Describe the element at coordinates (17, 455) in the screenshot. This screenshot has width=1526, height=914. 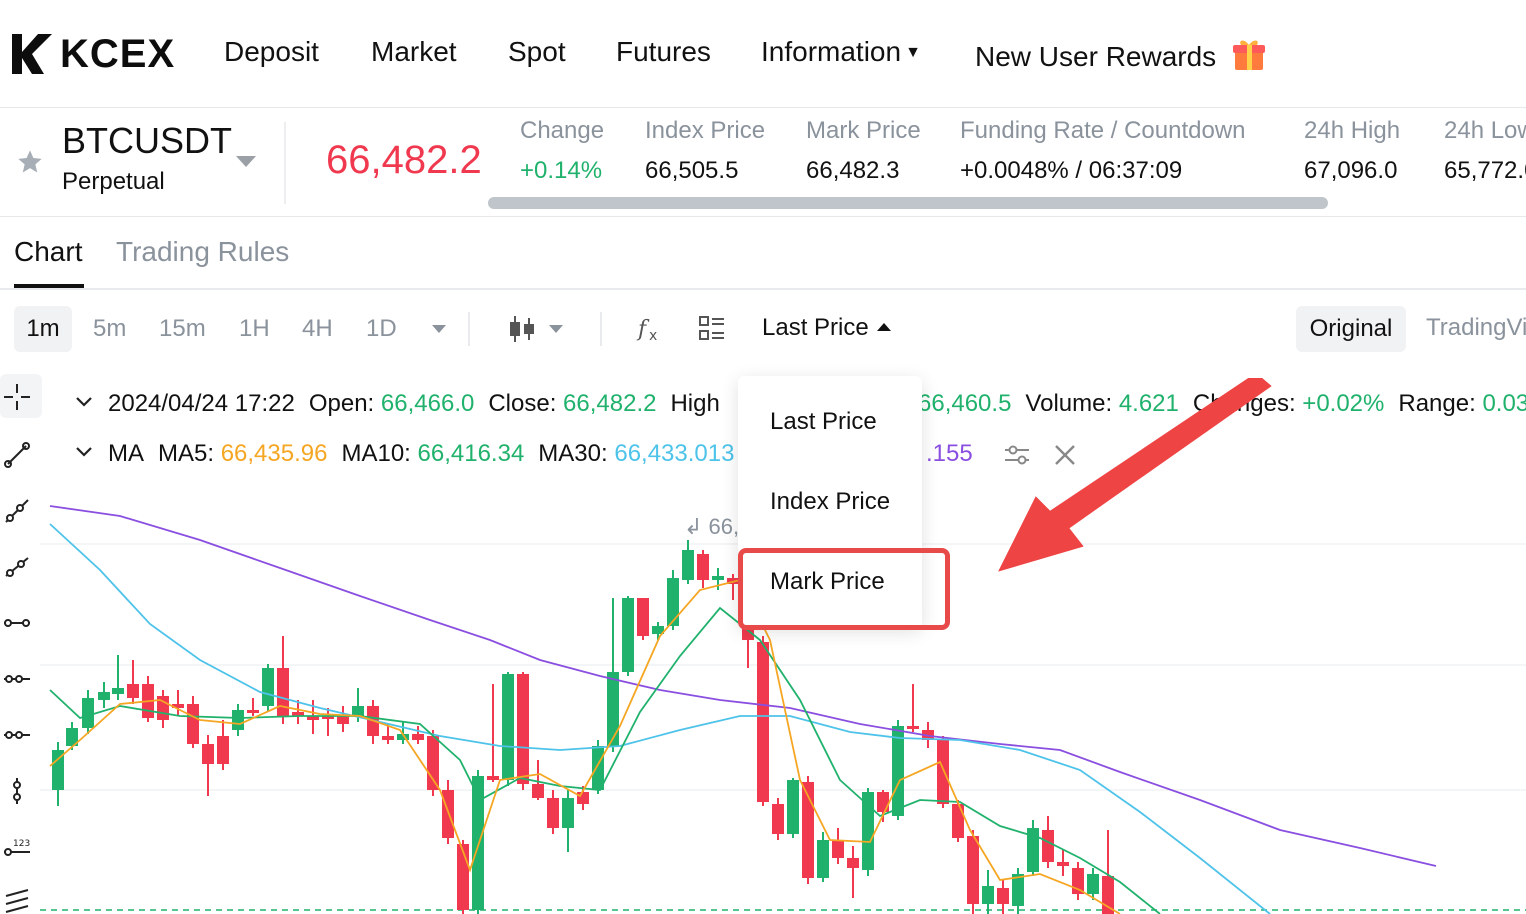
I see `line-tool-icon` at that location.